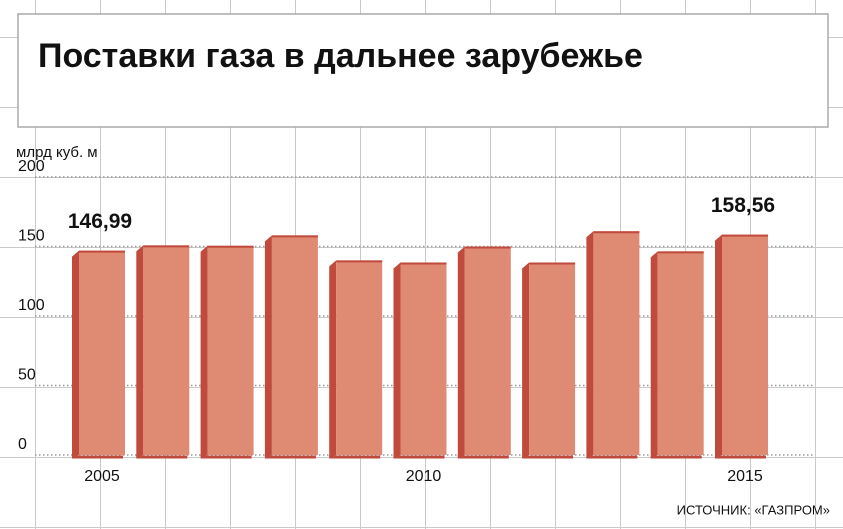 The width and height of the screenshot is (843, 529). Describe the element at coordinates (31, 305) in the screenshot. I see `y-tick-label: 100` at that location.